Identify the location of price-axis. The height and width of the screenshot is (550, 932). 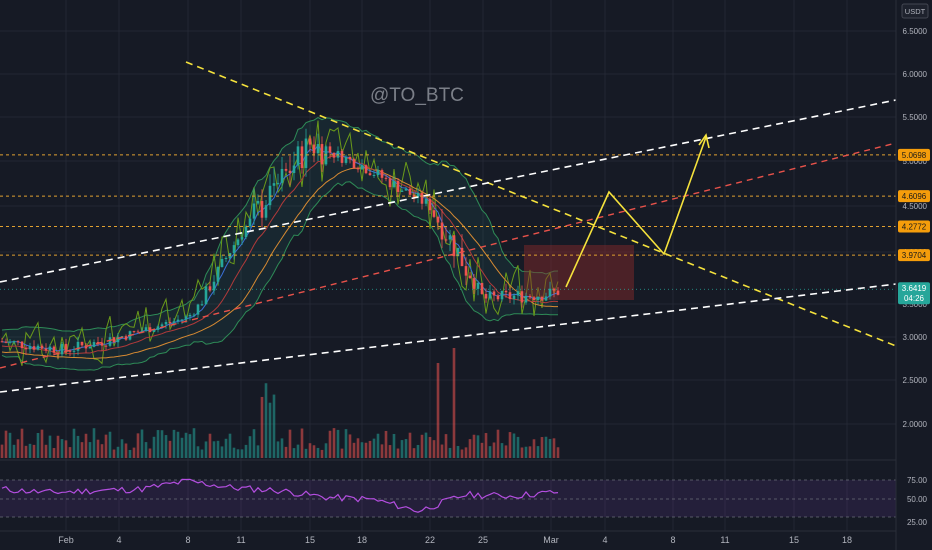
(914, 275).